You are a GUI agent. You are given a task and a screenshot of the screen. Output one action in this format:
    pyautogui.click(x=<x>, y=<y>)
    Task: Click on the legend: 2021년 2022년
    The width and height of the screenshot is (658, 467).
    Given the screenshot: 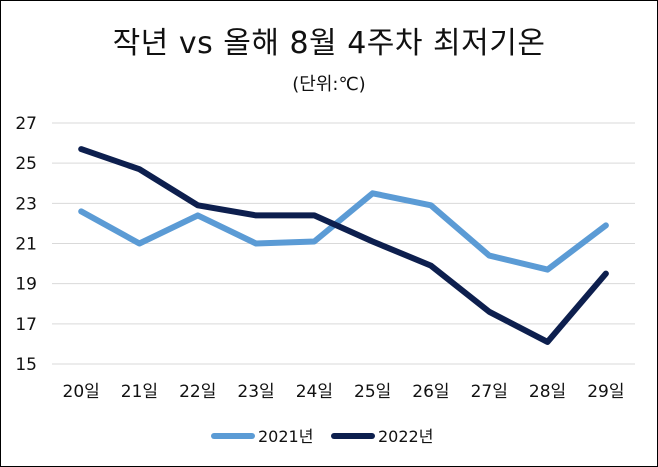 What is the action you would take?
    pyautogui.click(x=322, y=436)
    